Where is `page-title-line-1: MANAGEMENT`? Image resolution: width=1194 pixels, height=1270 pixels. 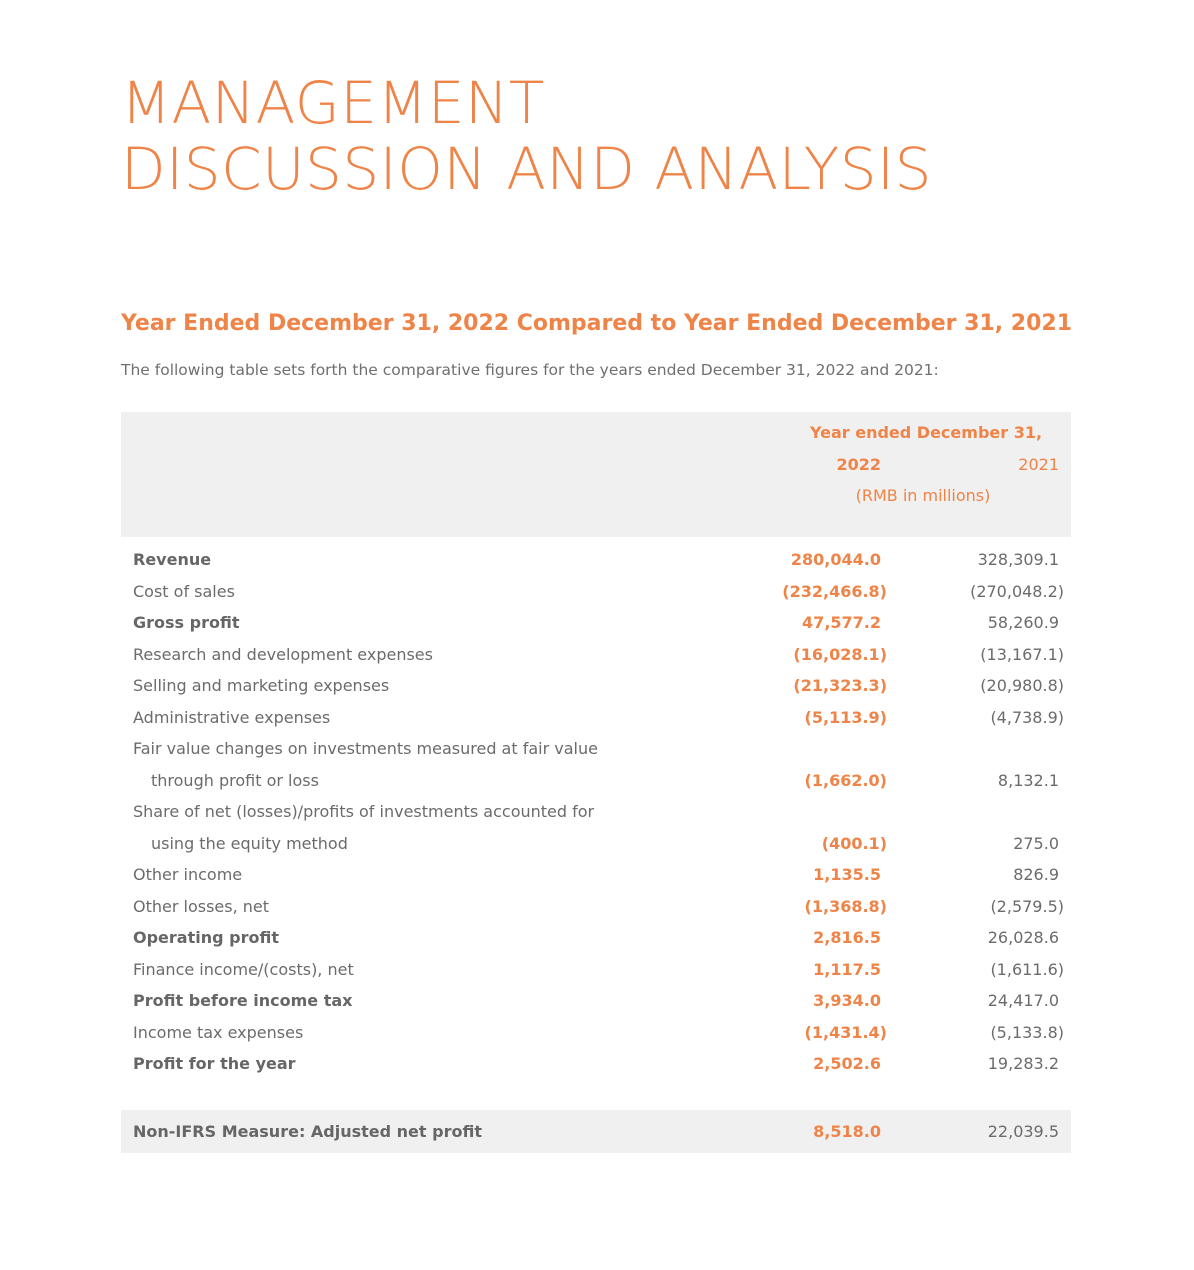
page-title-line-1: MANAGEMENT is located at coordinates (333, 103).